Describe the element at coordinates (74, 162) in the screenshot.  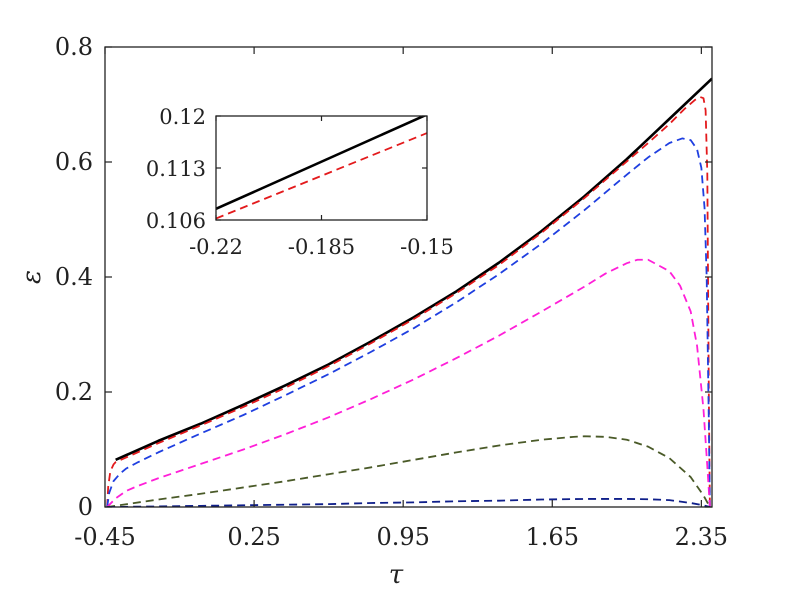
I see `main-y-tick-label: 0.6` at that location.